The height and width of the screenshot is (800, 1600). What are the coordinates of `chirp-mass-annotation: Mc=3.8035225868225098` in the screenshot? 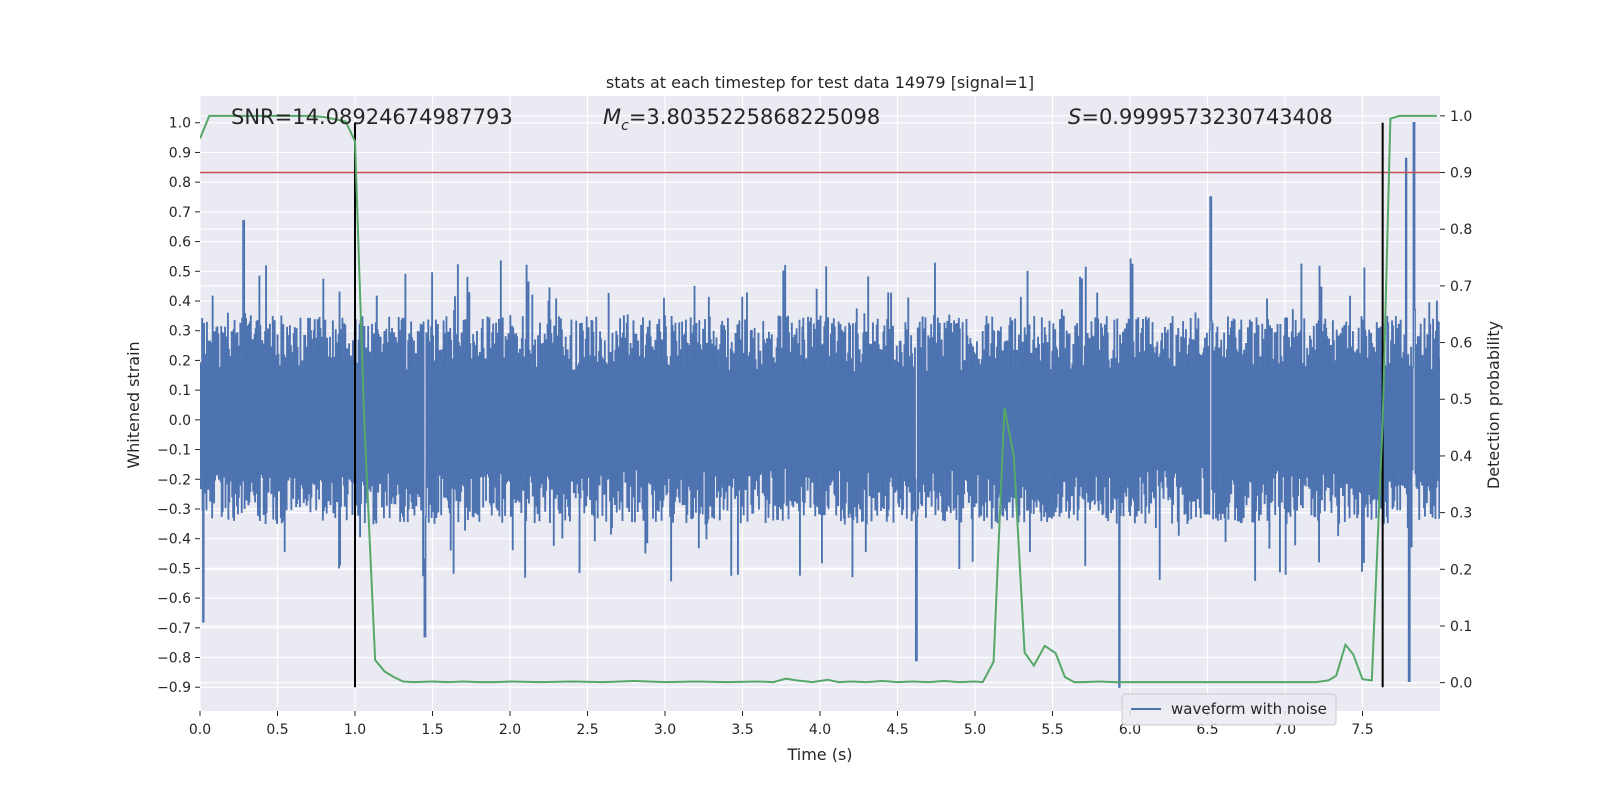 It's located at (741, 119).